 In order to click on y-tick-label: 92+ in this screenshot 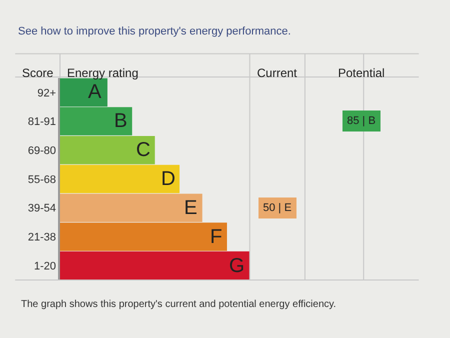, I will do `click(46, 93)`.